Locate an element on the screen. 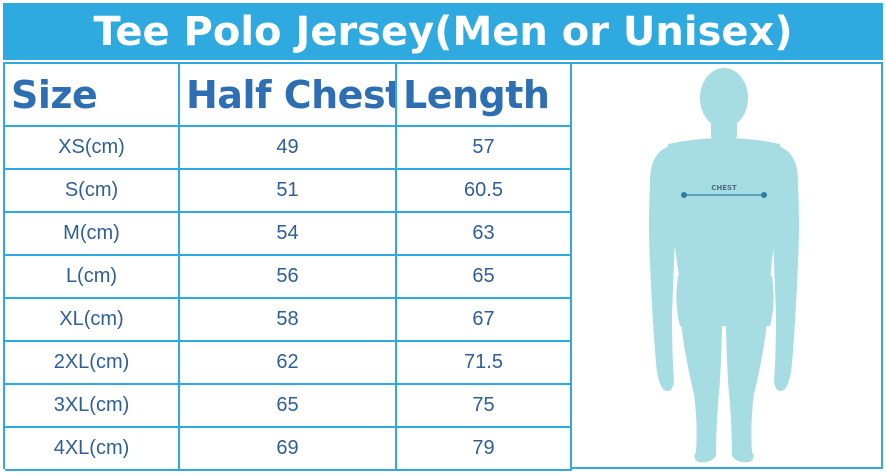 This screenshot has width=886, height=473. half-chest-cell: 54 is located at coordinates (288, 234).